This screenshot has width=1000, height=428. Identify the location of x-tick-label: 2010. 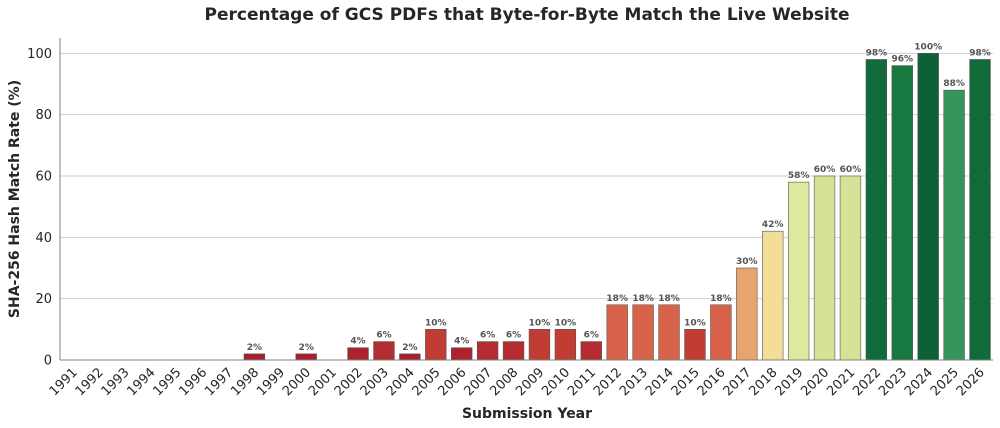
(556, 382).